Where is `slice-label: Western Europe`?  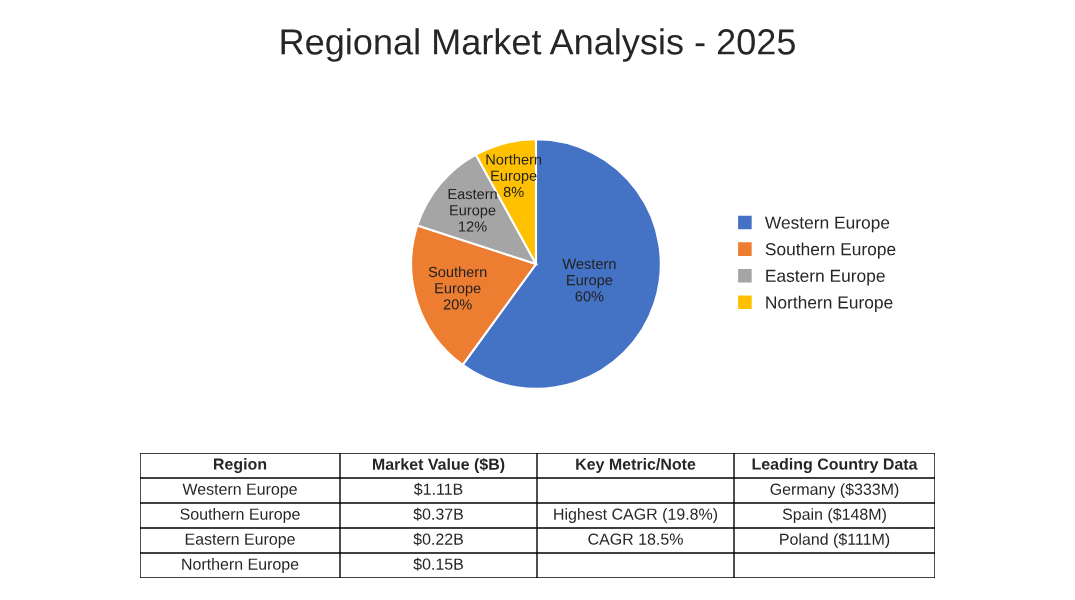
slice-label: Western Europe is located at coordinates (589, 273).